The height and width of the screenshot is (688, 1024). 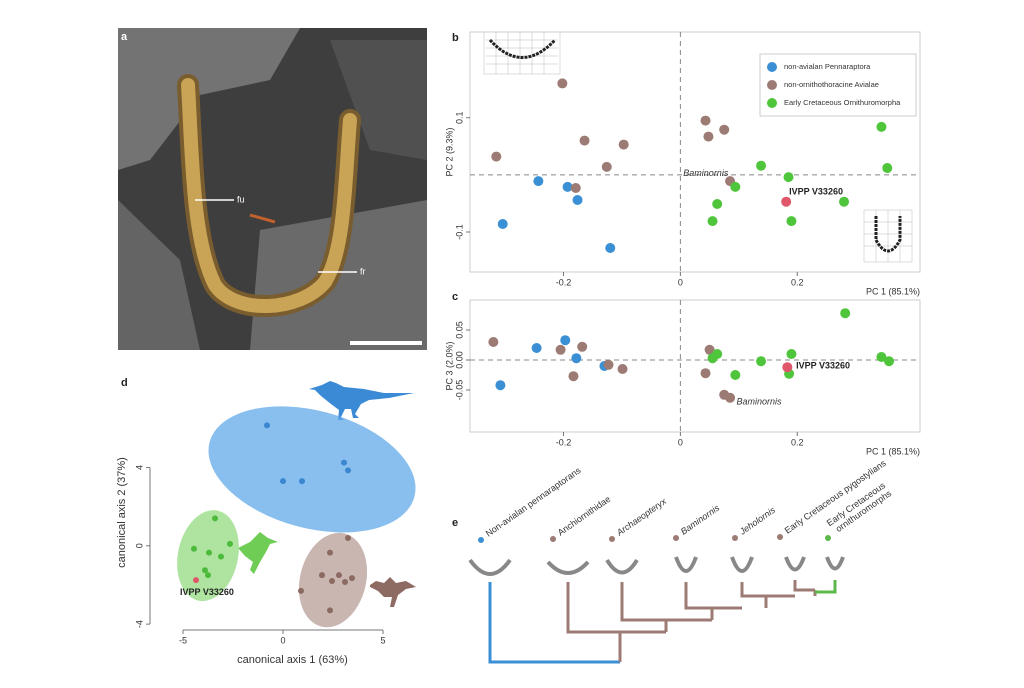 What do you see at coordinates (695, 366) in the screenshot?
I see `plot-frame` at bounding box center [695, 366].